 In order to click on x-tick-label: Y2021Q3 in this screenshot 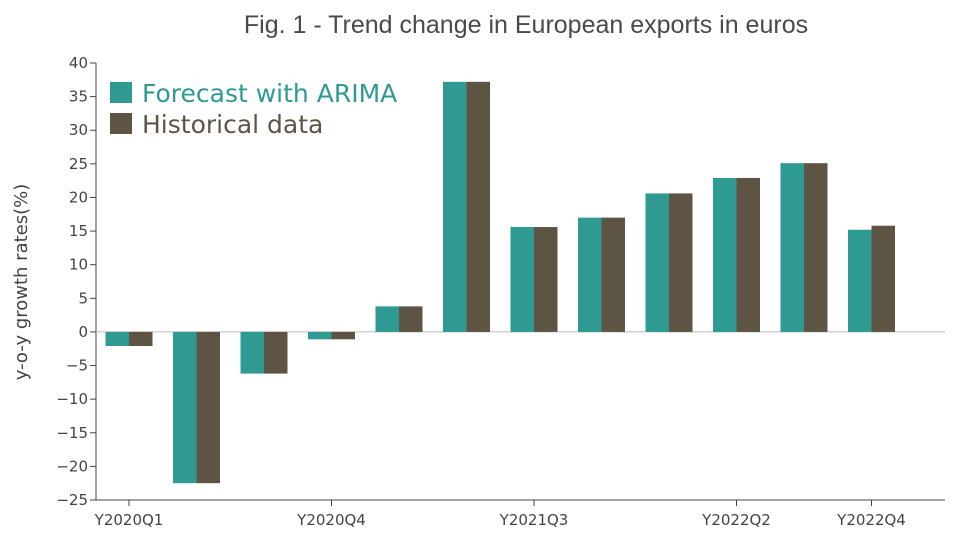, I will do `click(534, 520)`.